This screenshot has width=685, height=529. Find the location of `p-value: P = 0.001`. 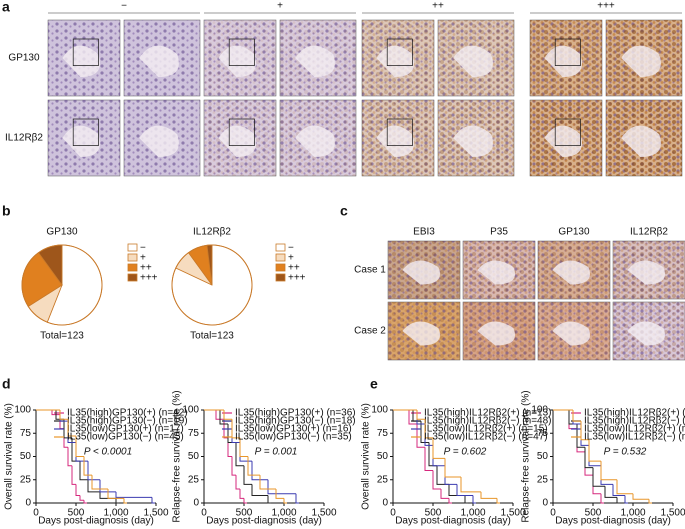

p-value: P = 0.001 is located at coordinates (276, 452).